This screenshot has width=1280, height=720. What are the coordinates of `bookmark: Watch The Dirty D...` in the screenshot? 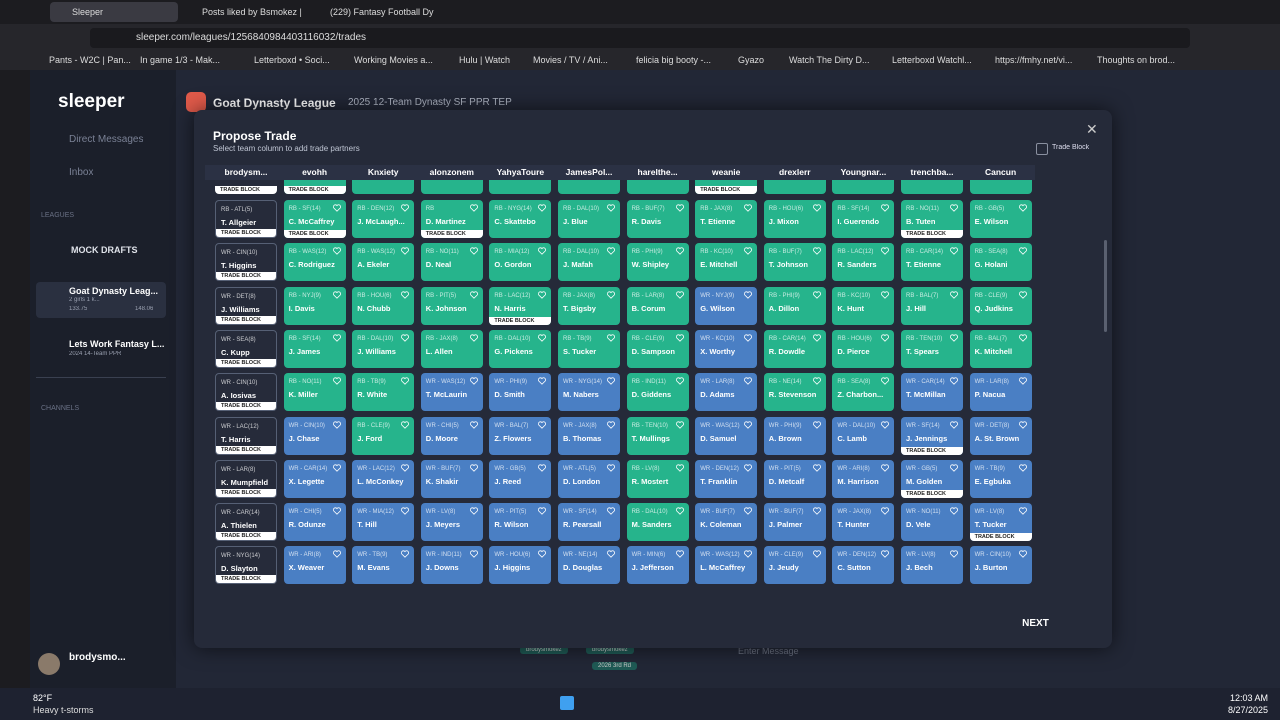 It's located at (829, 60).